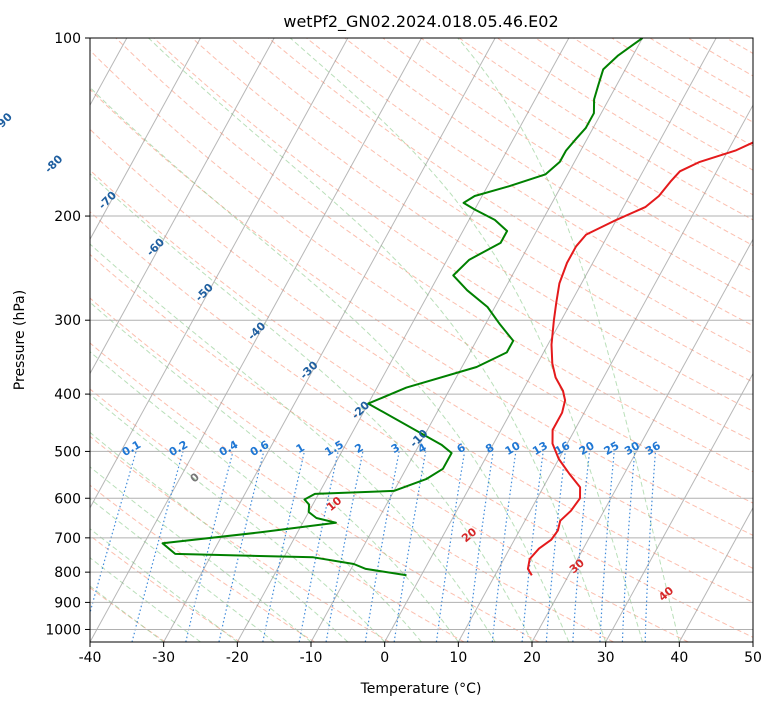  Describe the element at coordinates (421, 689) in the screenshot. I see `x-axis-label: Temperature (°C)` at that location.